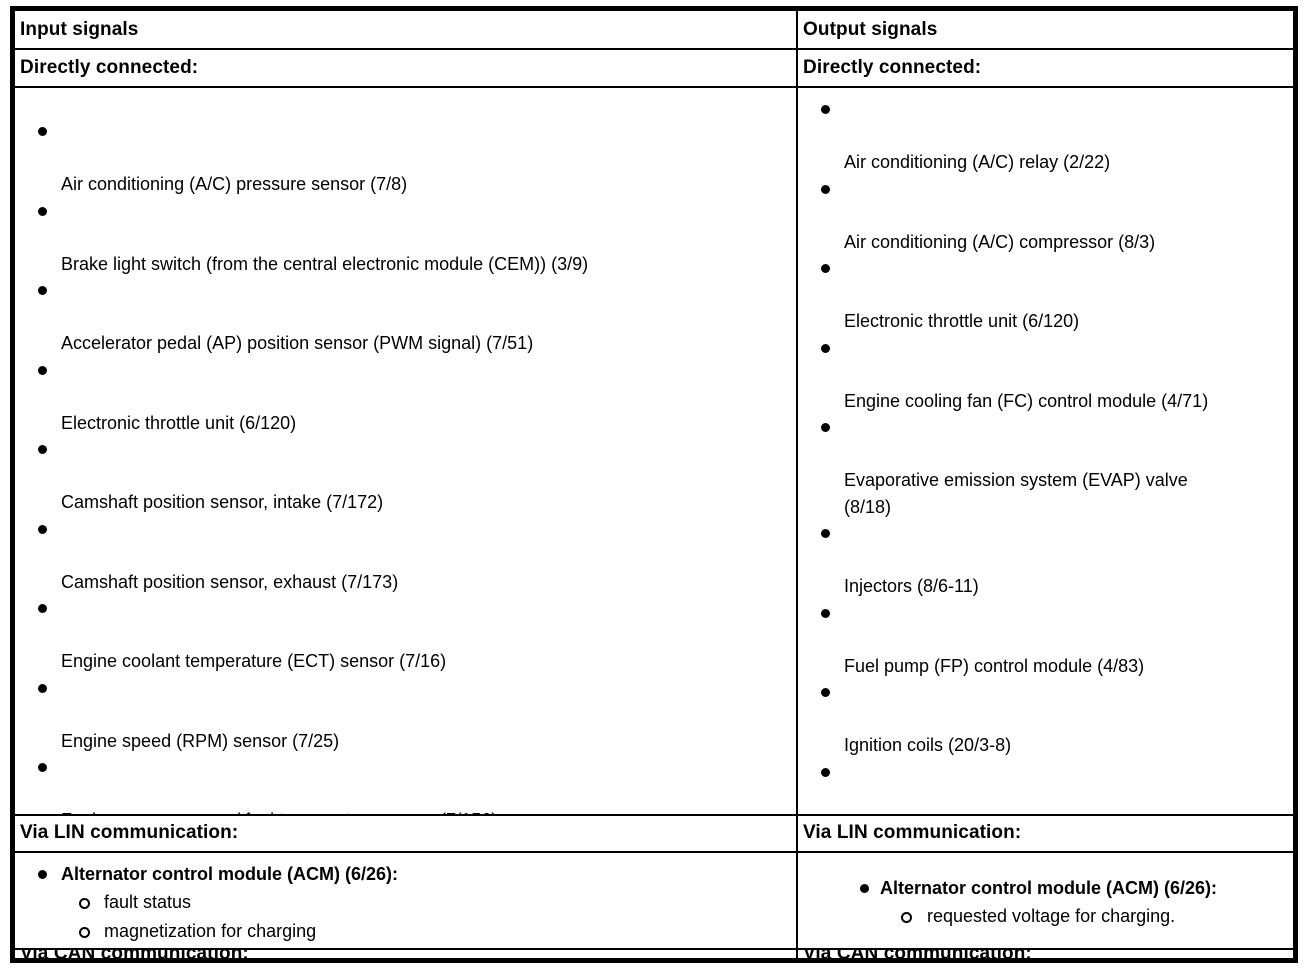 The image size is (1312, 976). I want to click on list-item-text: Injectors (8/6-11), so click(911, 586).